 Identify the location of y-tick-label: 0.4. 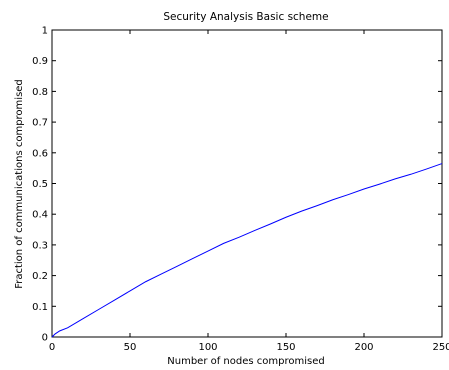
(40, 215).